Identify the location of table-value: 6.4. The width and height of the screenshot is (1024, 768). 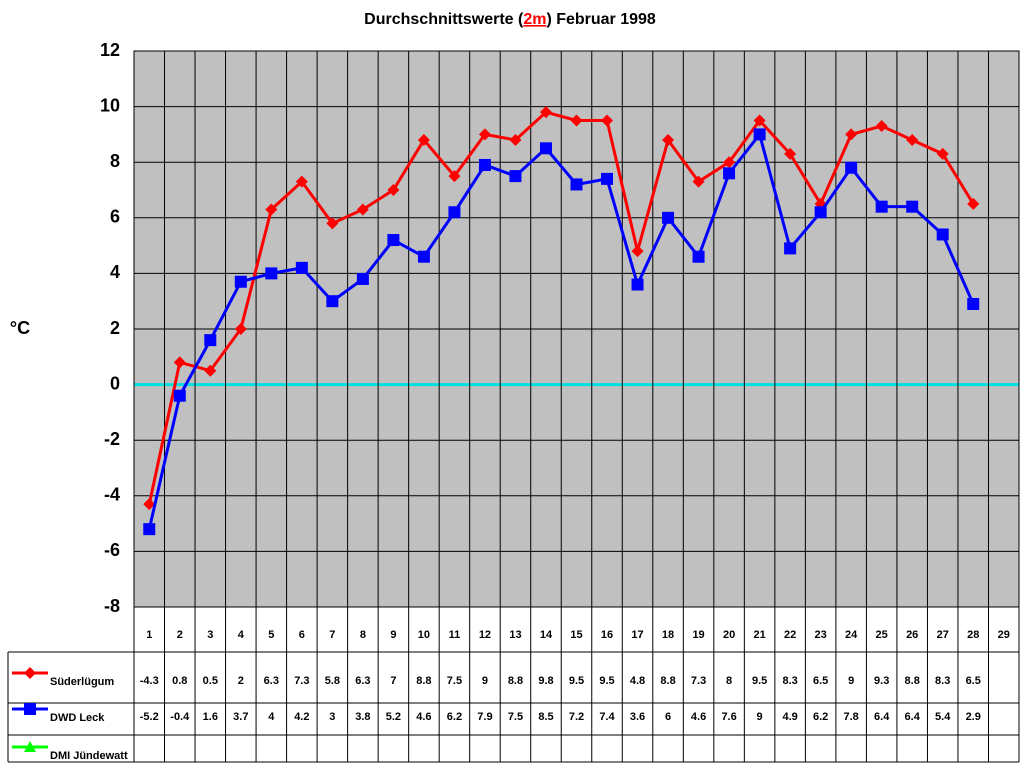
(913, 717).